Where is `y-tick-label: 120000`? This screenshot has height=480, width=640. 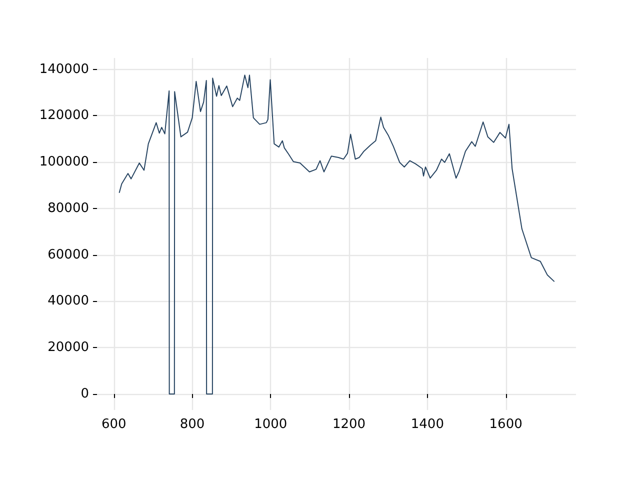 y-tick-label: 120000 is located at coordinates (64, 116).